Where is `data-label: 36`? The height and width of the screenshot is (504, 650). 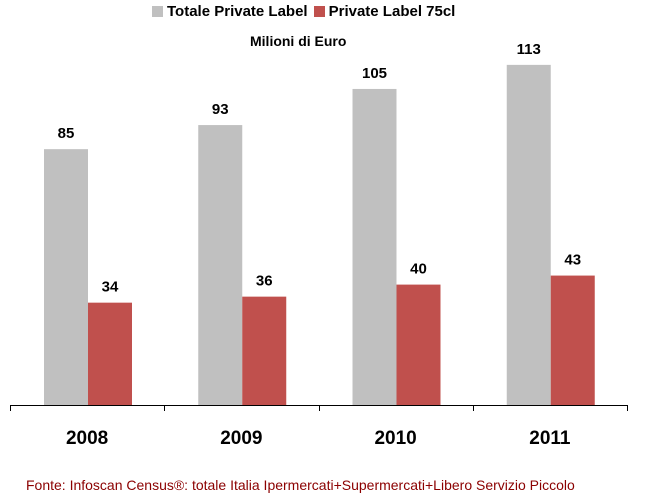 data-label: 36 is located at coordinates (264, 281).